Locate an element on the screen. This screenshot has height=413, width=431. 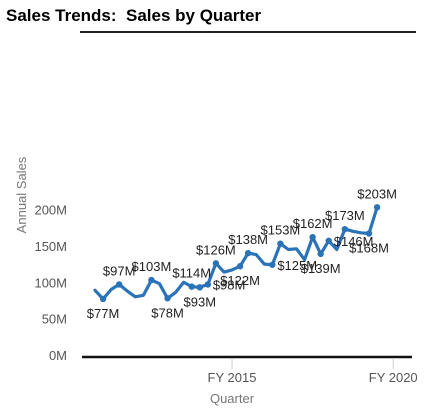
y-tick-label: 0M is located at coordinates (58, 355).